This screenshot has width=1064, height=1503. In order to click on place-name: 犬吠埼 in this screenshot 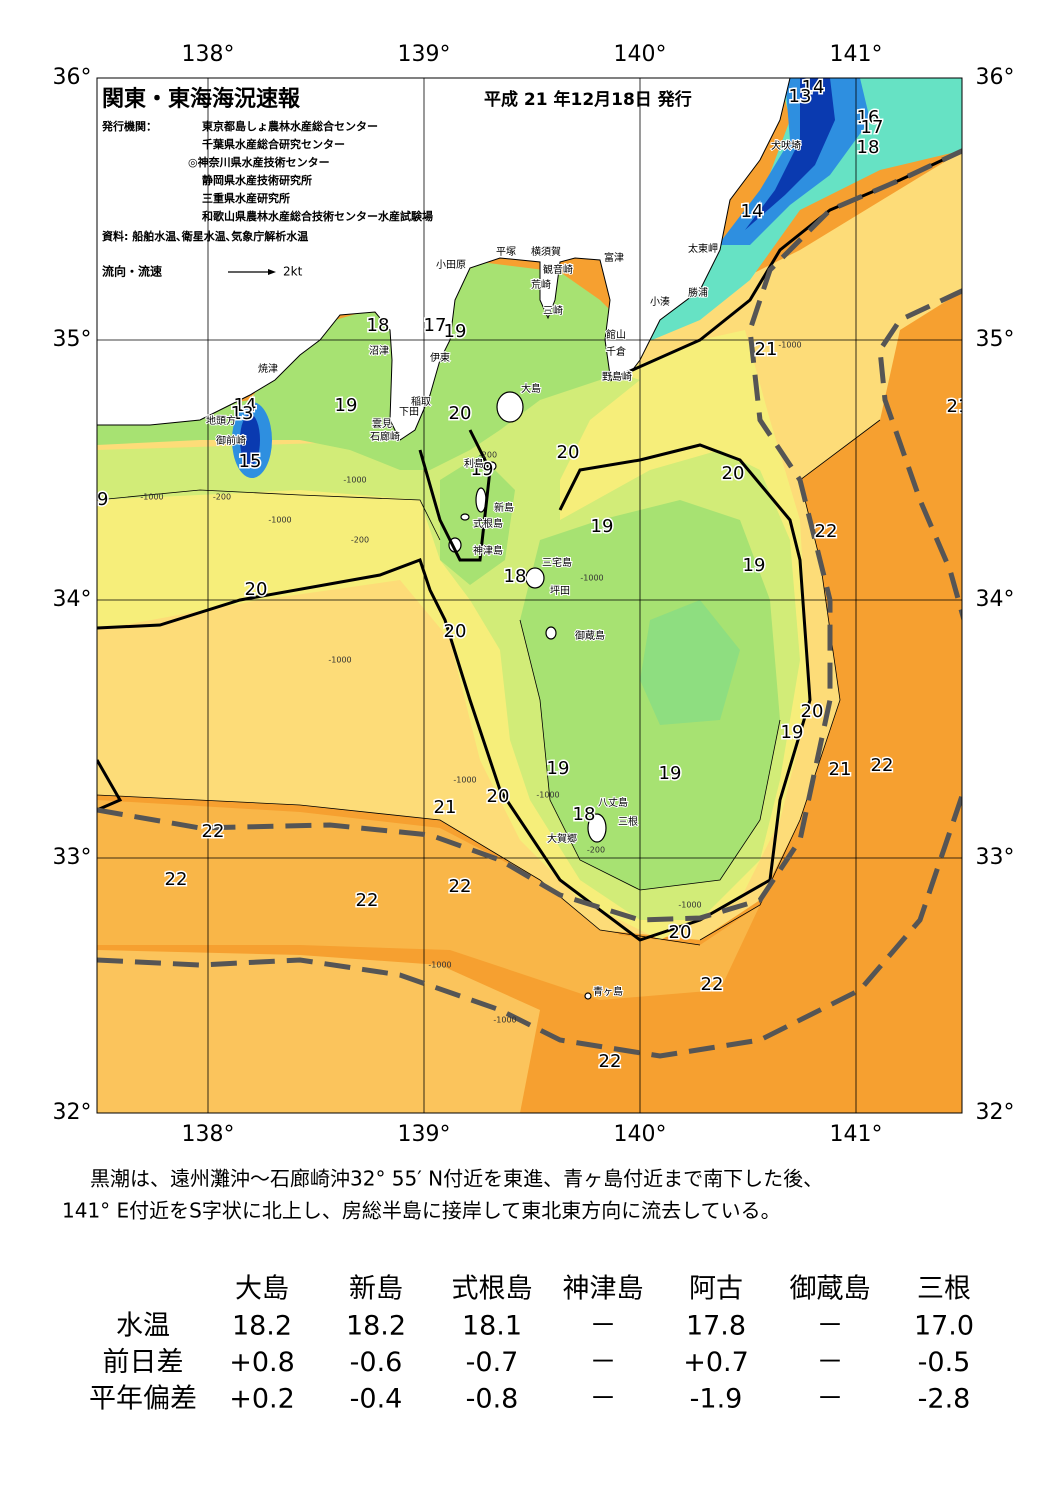, I will do `click(786, 145)`.